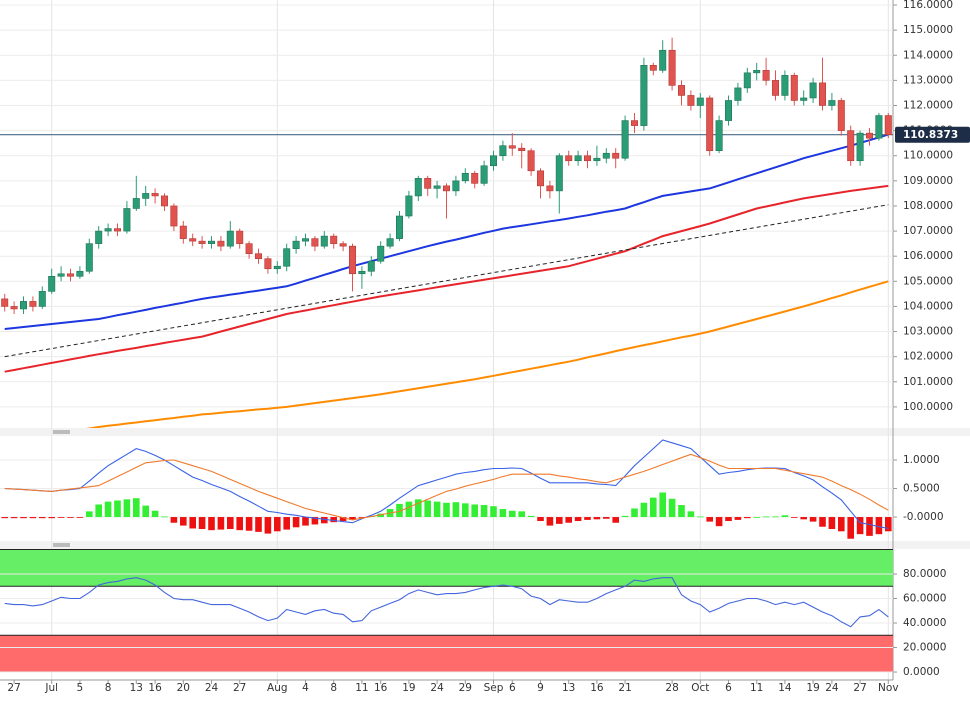  Describe the element at coordinates (700, 688) in the screenshot. I see `x-tick-label: Oct` at that location.